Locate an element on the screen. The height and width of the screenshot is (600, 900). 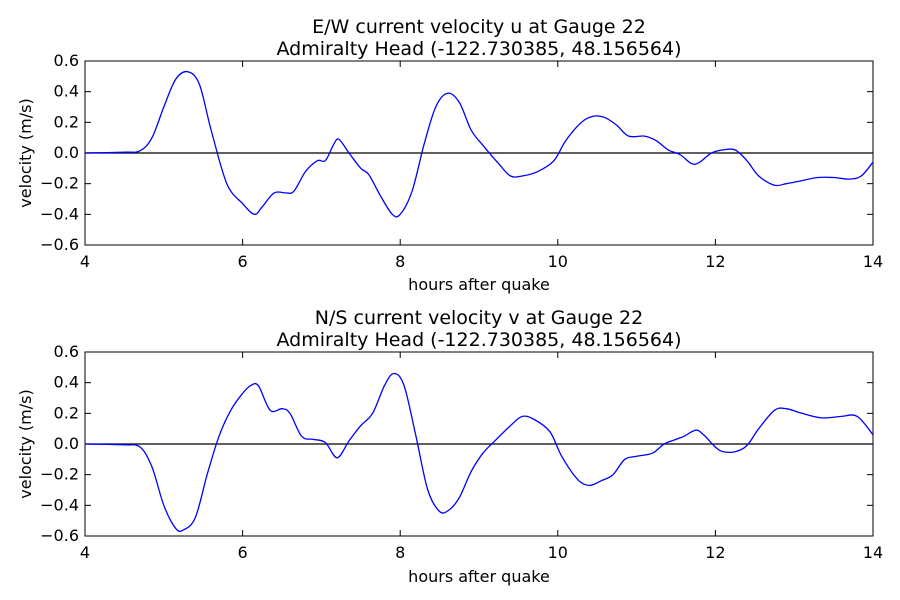
chart-v-y-tick-label: −0.6 is located at coordinates (59, 535).